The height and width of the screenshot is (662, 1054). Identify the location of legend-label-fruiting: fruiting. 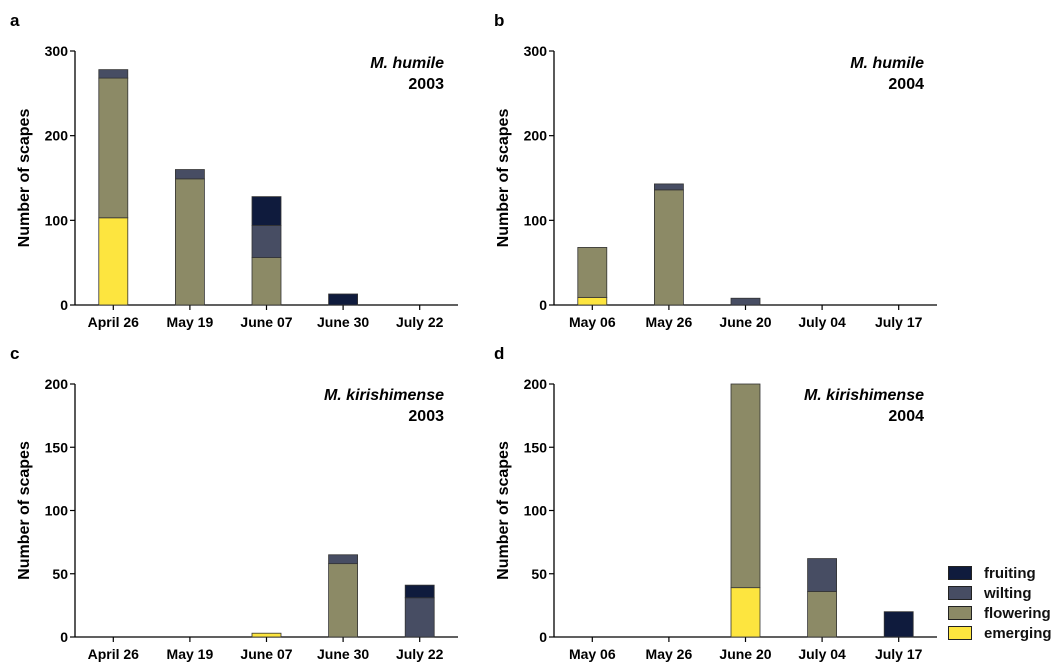
(1010, 573).